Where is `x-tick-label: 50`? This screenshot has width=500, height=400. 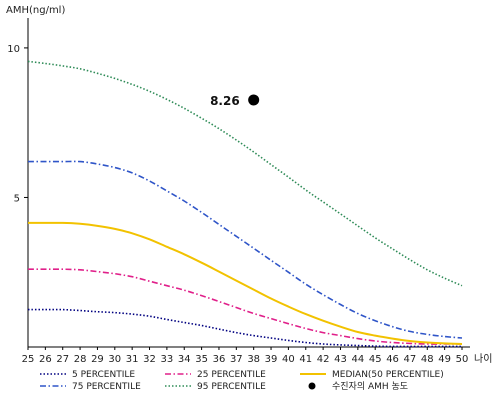
x-tick-label: 50 is located at coordinates (462, 359).